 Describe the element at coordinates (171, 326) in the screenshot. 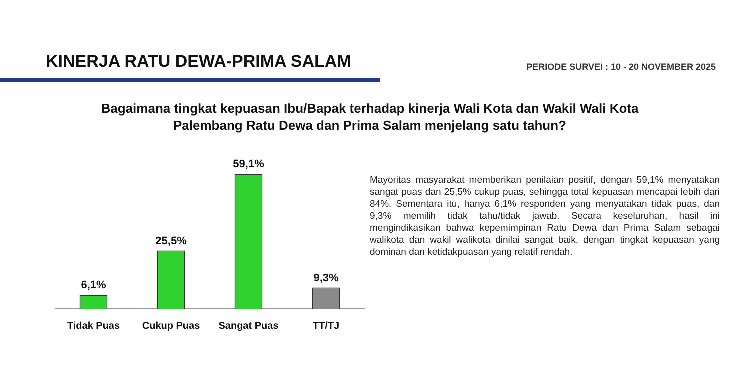

I see `x-tick-label: Cukup Puas` at that location.